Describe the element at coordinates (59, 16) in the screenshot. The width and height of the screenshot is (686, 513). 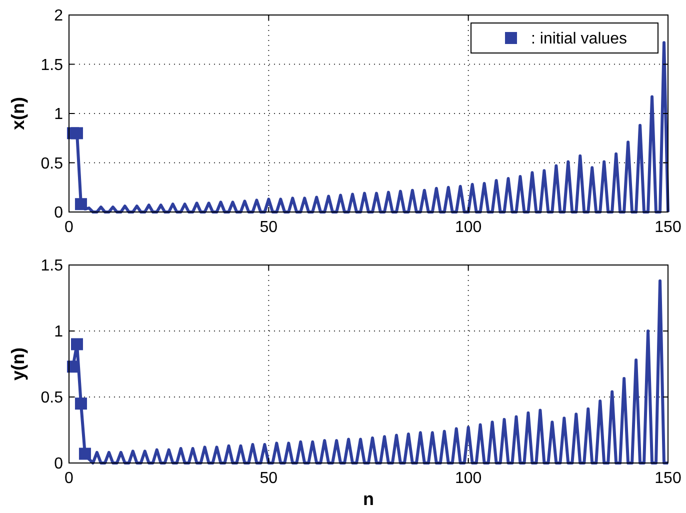
I see `y-tick-label: 2` at that location.